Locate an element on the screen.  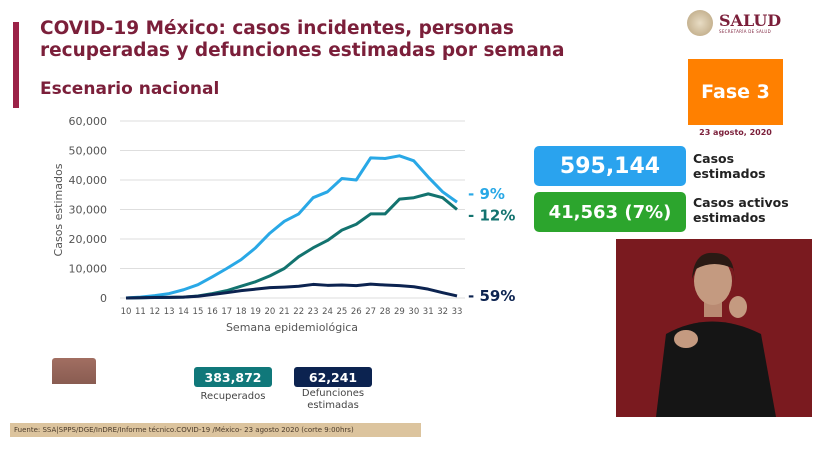
recuperados-total: 383,872 is located at coordinates (233, 377).